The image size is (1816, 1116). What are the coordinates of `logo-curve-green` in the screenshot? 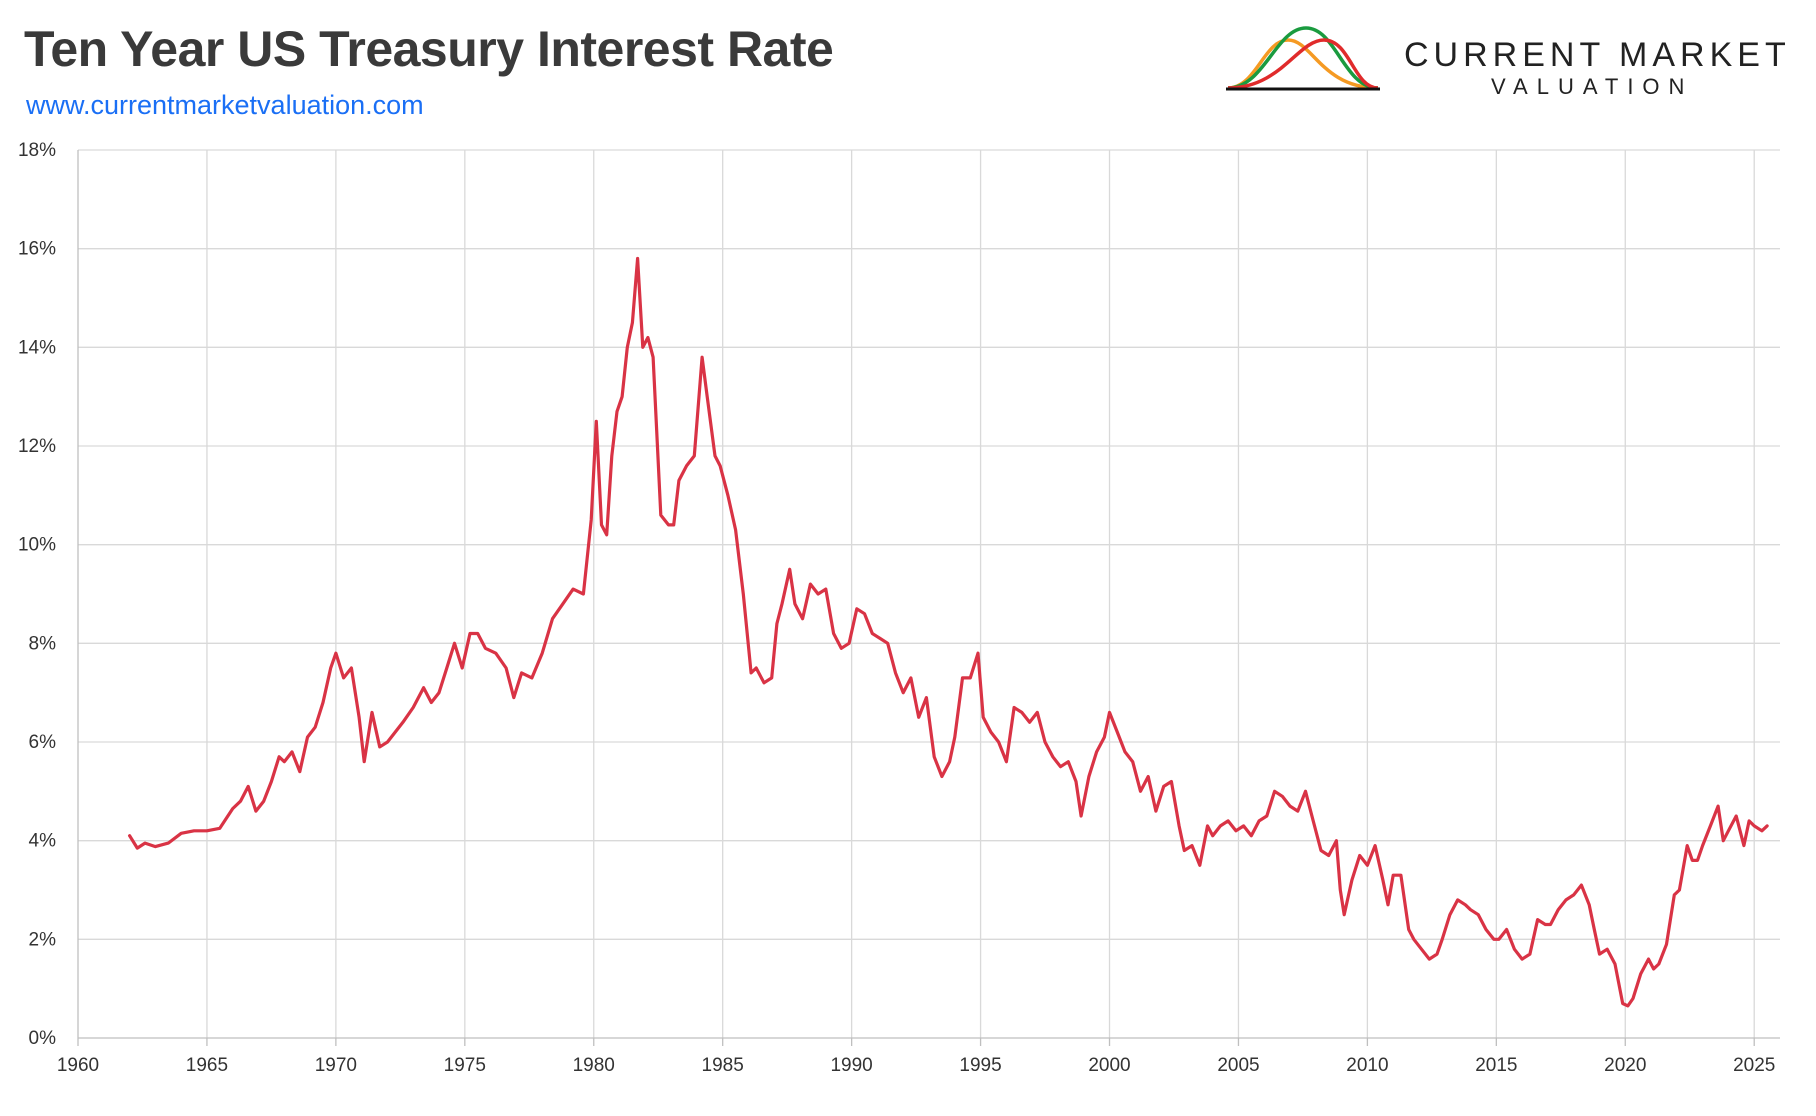 It's located at (1303, 58).